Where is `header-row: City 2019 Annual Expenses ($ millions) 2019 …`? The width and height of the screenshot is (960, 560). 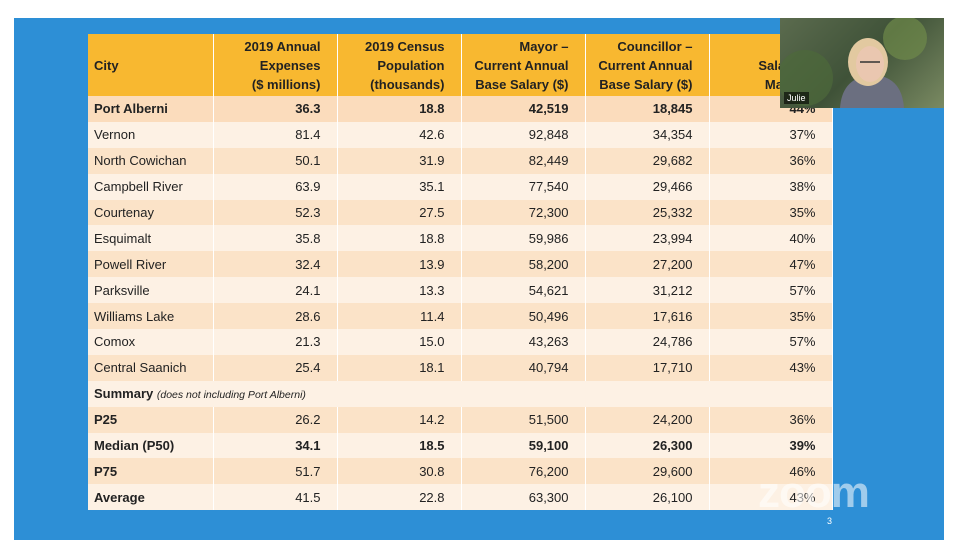 header-row: City 2019 Annual Expenses ($ millions) 2019 … is located at coordinates (460, 65).